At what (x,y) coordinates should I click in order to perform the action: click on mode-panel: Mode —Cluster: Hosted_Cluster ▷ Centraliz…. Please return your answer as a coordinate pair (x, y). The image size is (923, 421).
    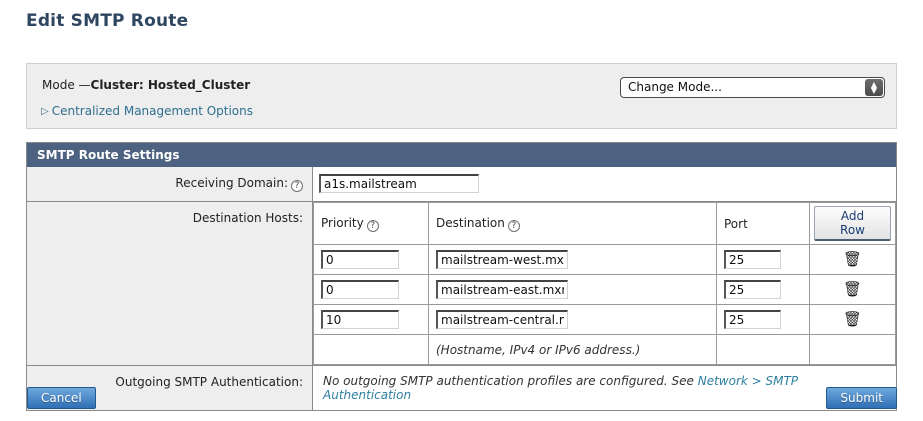
    Looking at the image, I should click on (461, 96).